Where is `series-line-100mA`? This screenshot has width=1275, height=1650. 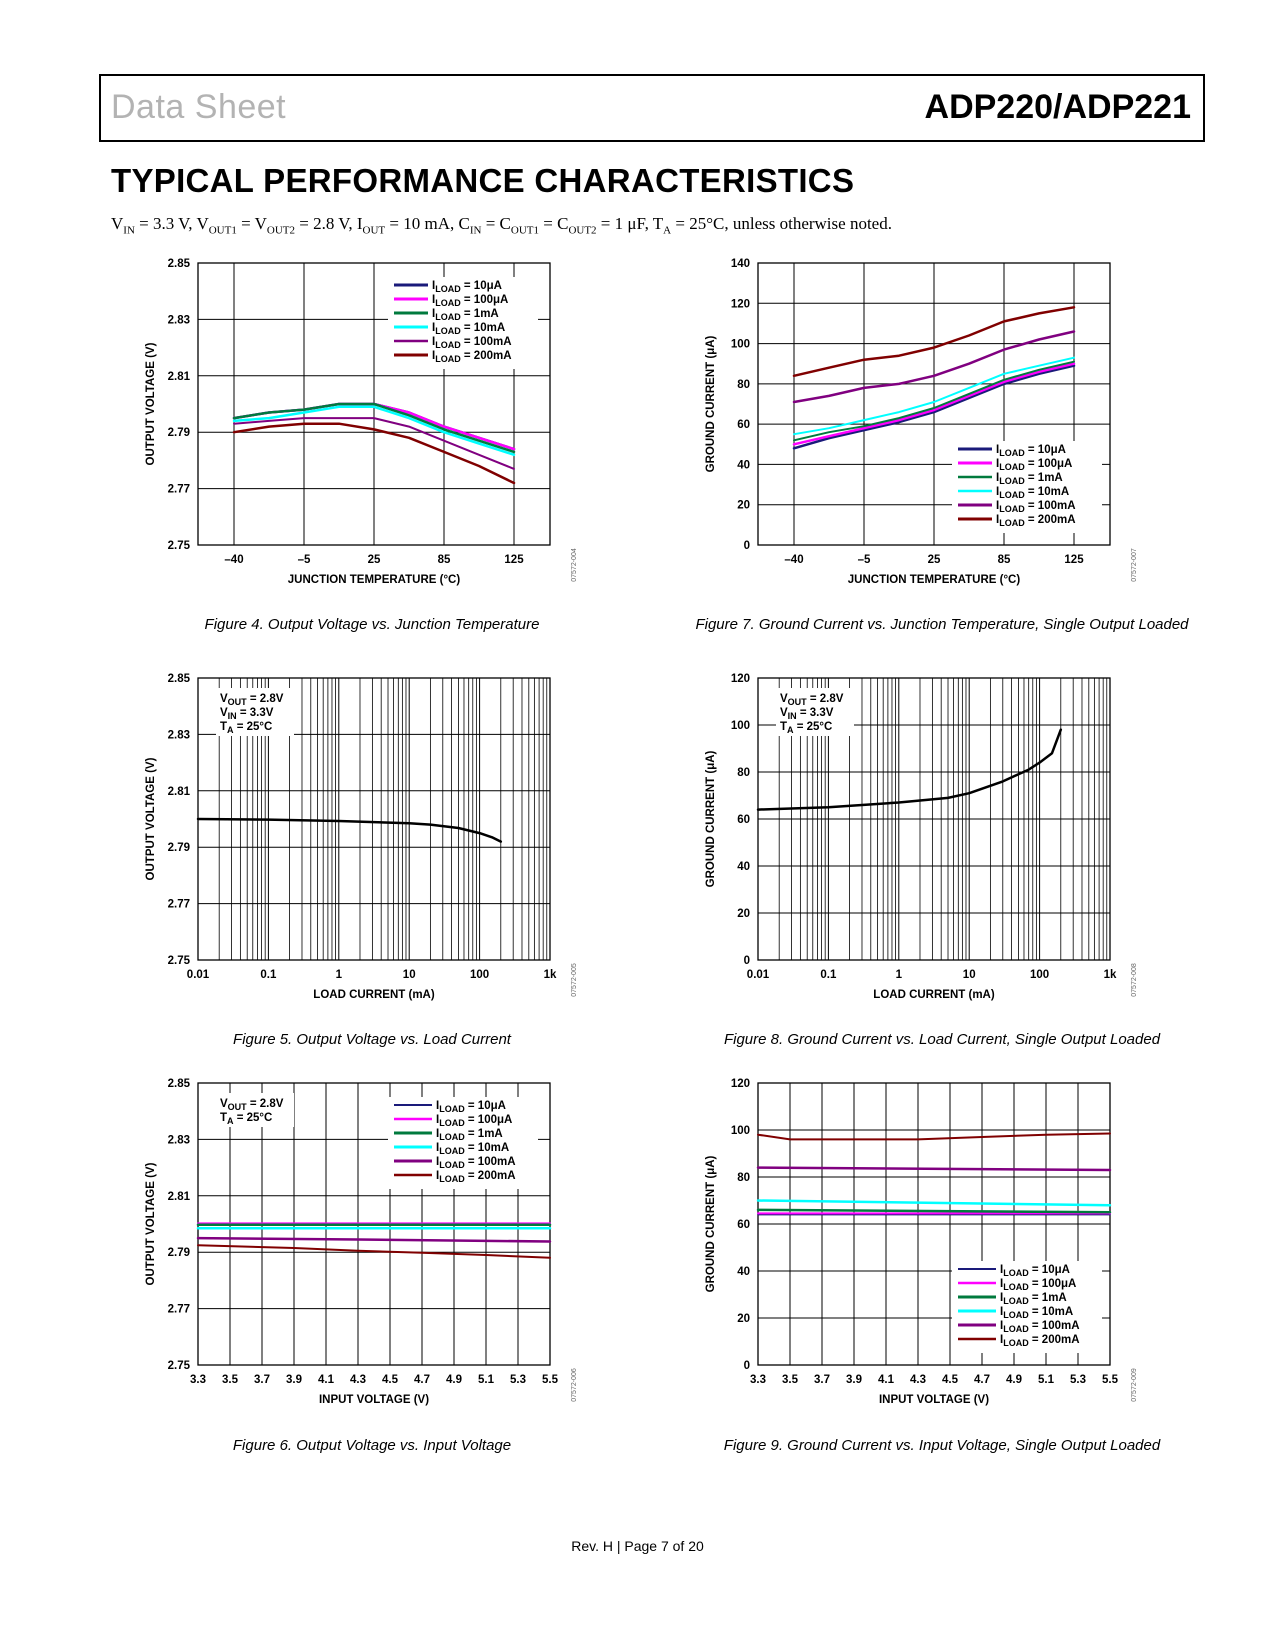
series-line-100mA is located at coordinates (934, 1169).